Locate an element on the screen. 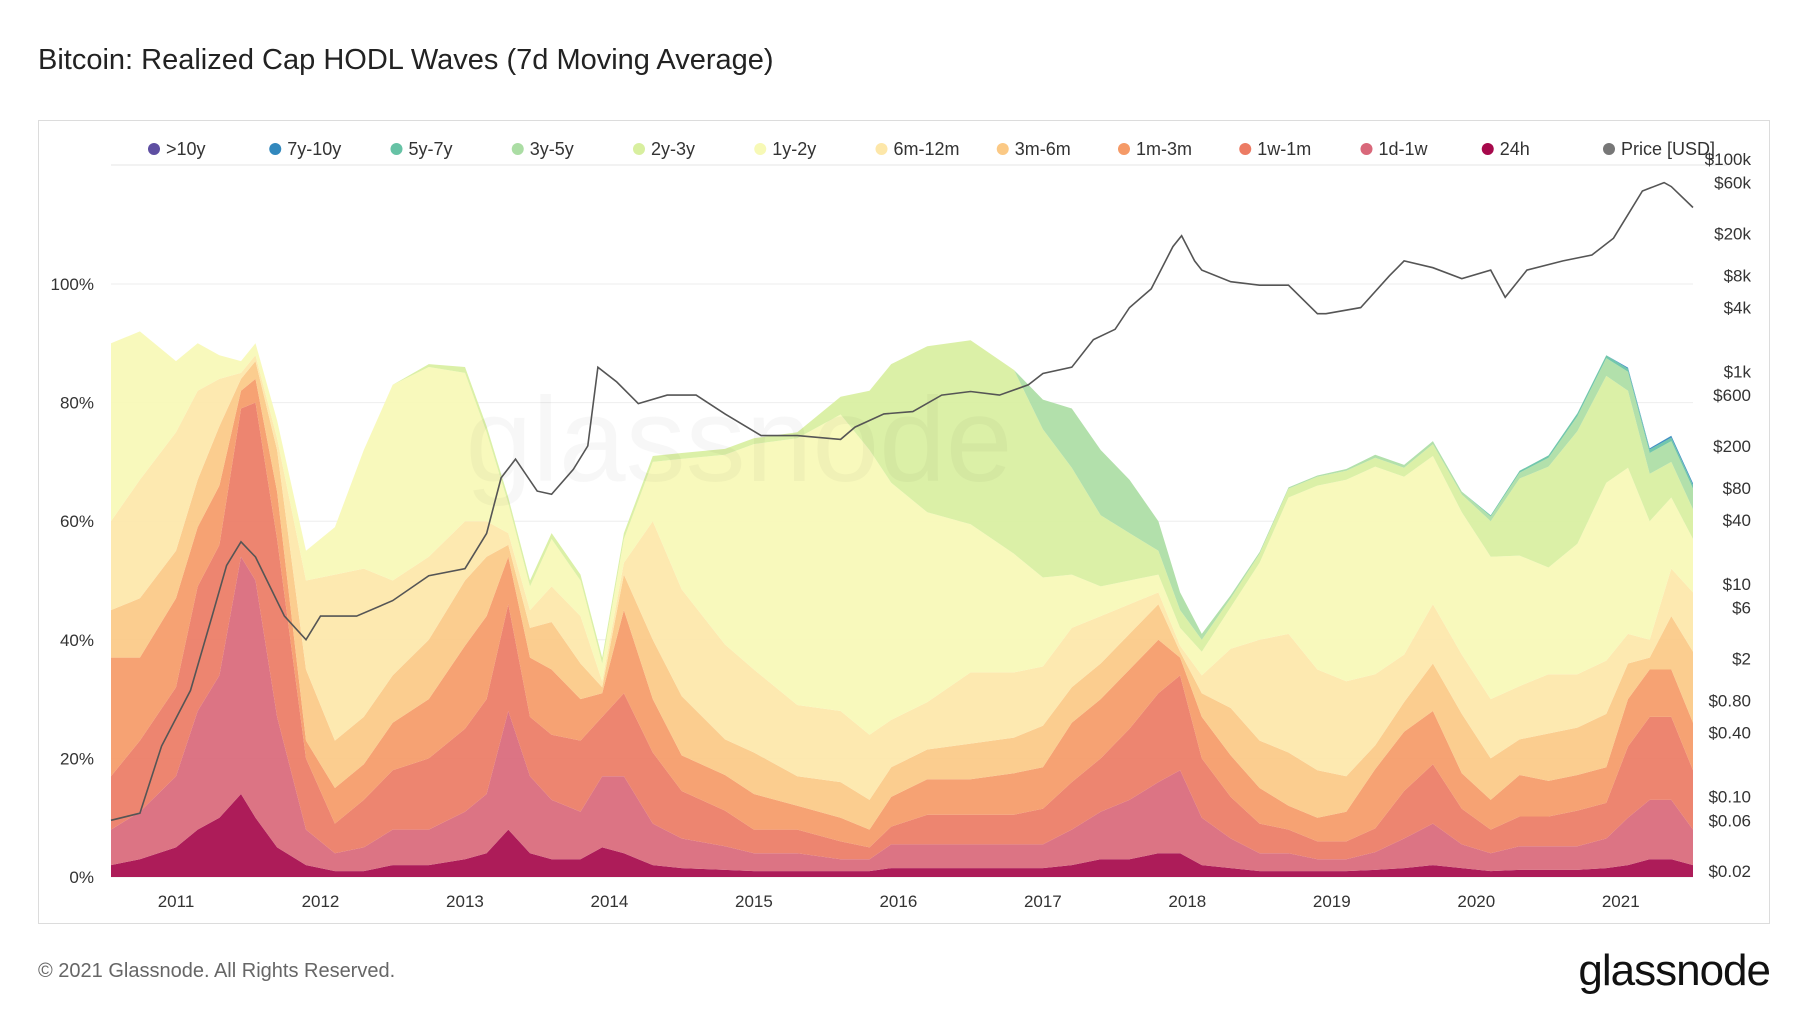  right-tick-label: $2 is located at coordinates (1741, 658).